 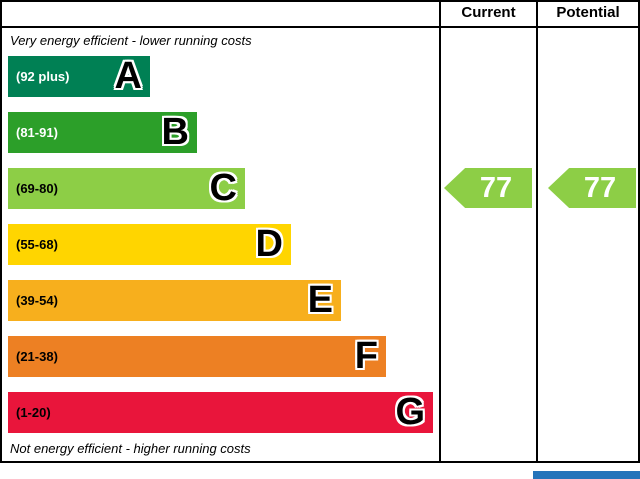 I want to click on band-bar-d: (55-68) D, so click(x=149, y=244).